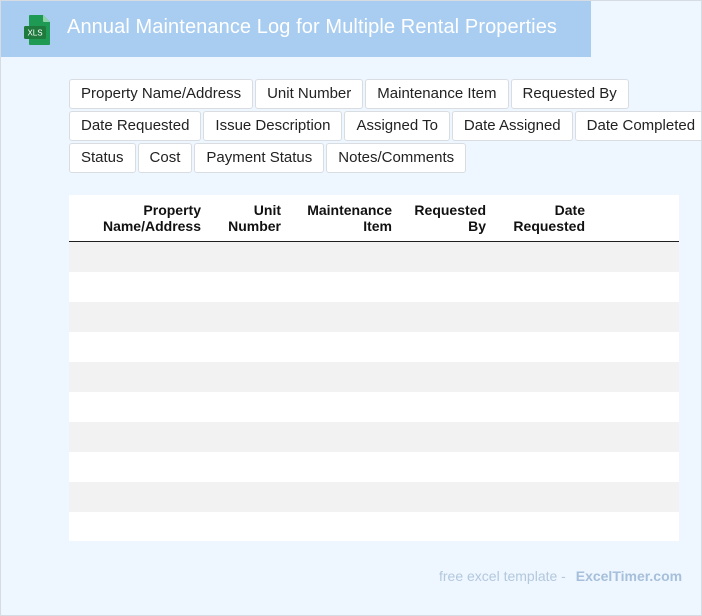 This screenshot has width=702, height=616. I want to click on column-header: Requested By, so click(445, 218).